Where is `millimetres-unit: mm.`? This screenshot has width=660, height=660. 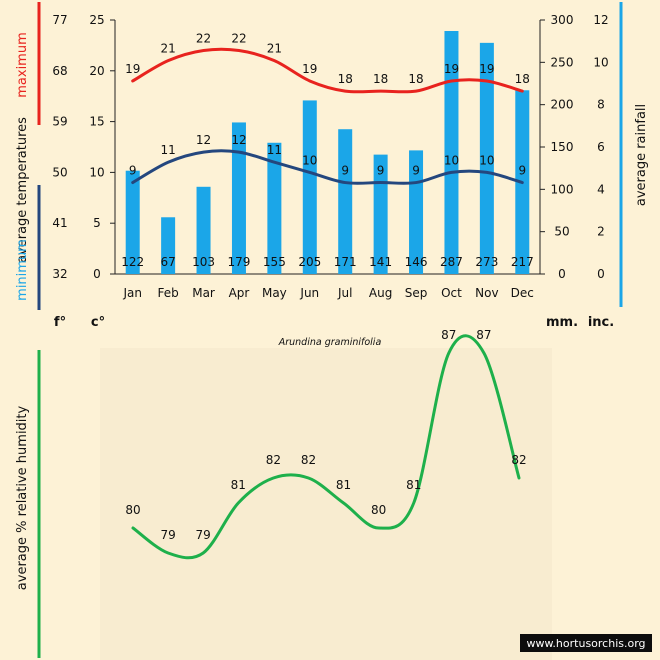 millimetres-unit: mm. is located at coordinates (562, 322).